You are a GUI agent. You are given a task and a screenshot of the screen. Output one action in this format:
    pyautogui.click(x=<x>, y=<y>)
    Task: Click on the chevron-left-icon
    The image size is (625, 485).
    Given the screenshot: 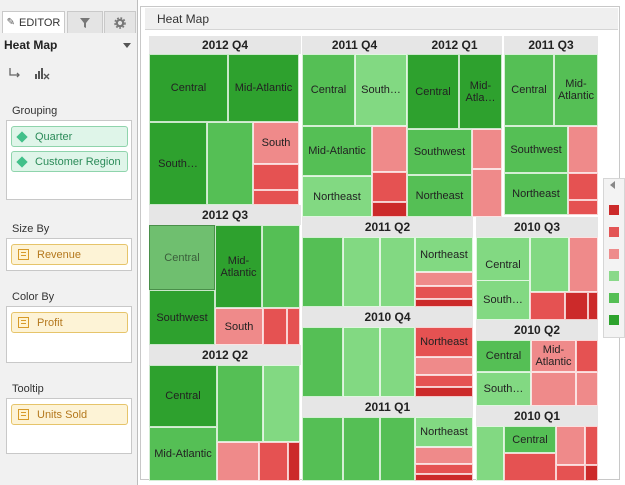 What is the action you would take?
    pyautogui.click(x=612, y=185)
    